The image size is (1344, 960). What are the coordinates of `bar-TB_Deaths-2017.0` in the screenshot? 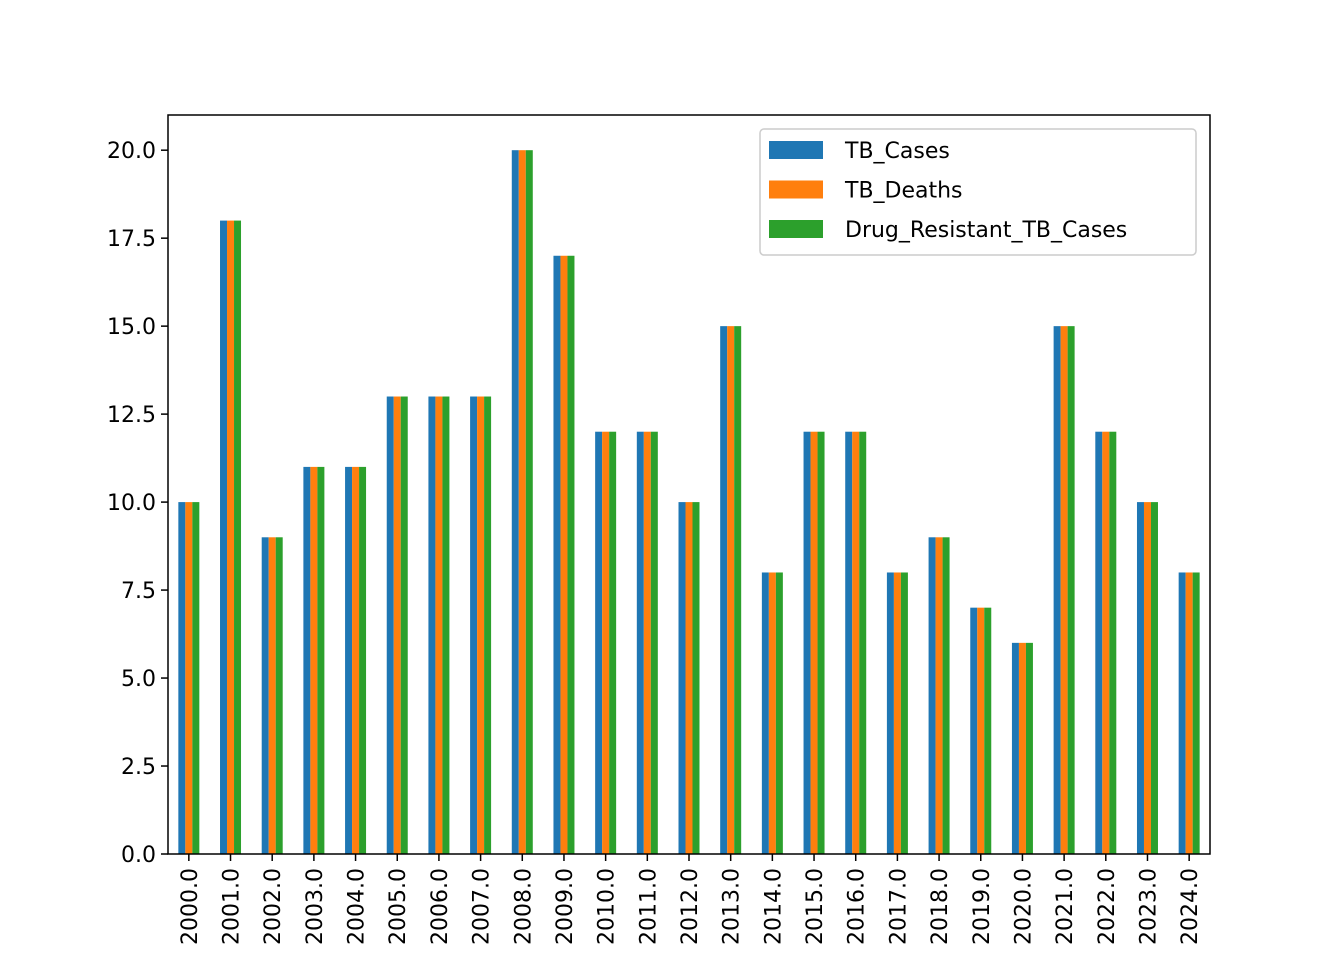 It's located at (897, 713).